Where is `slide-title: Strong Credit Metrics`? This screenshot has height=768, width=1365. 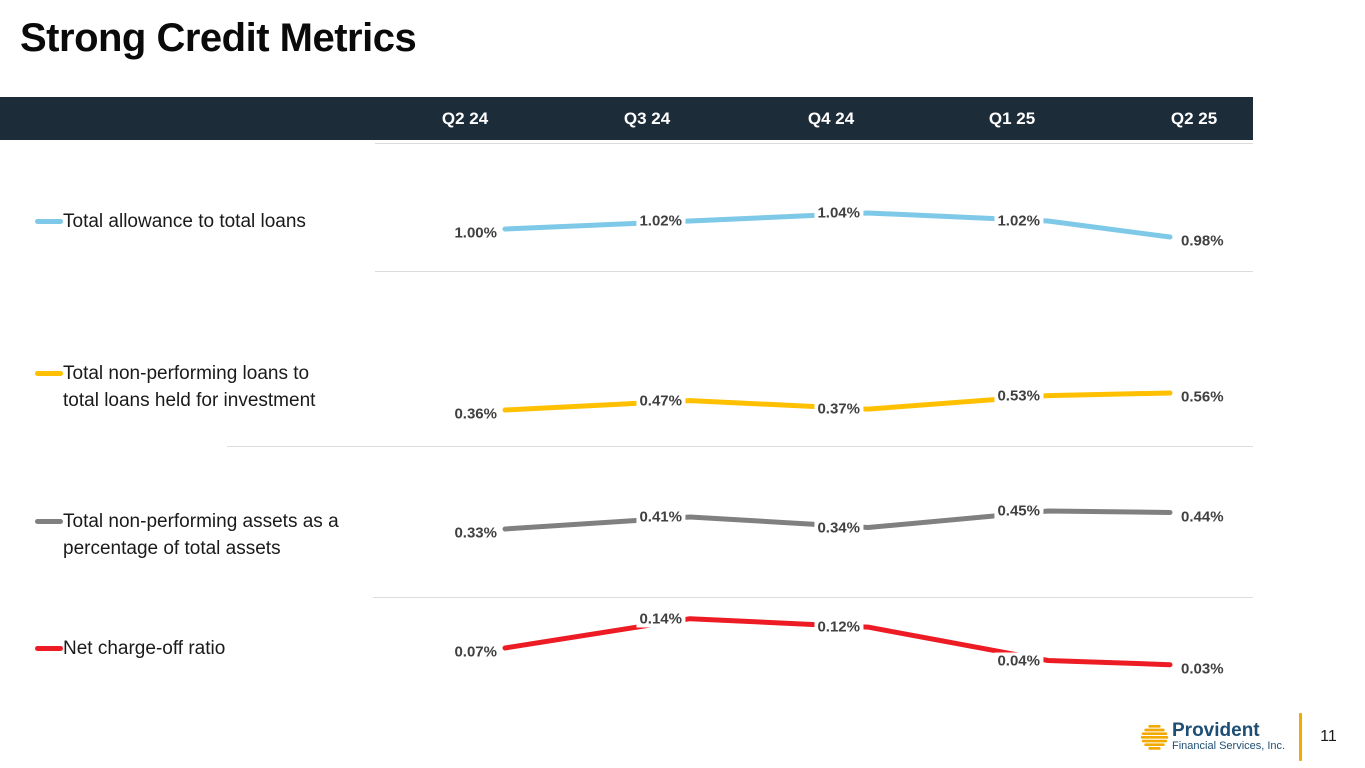
slide-title: Strong Credit Metrics is located at coordinates (218, 38).